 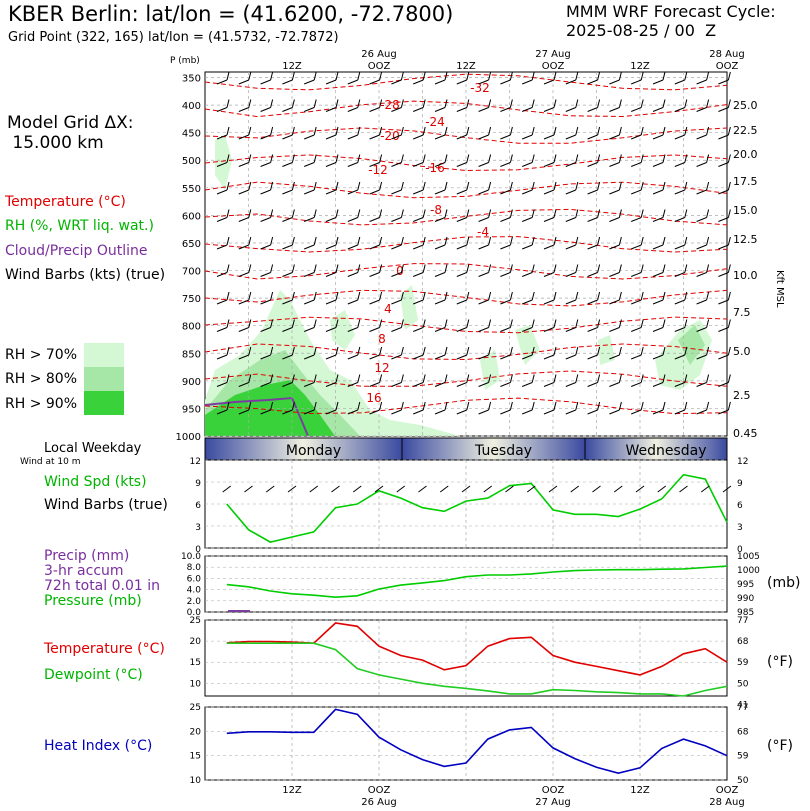 What do you see at coordinates (196, 642) in the screenshot?
I see `temp-tick: 20` at bounding box center [196, 642].